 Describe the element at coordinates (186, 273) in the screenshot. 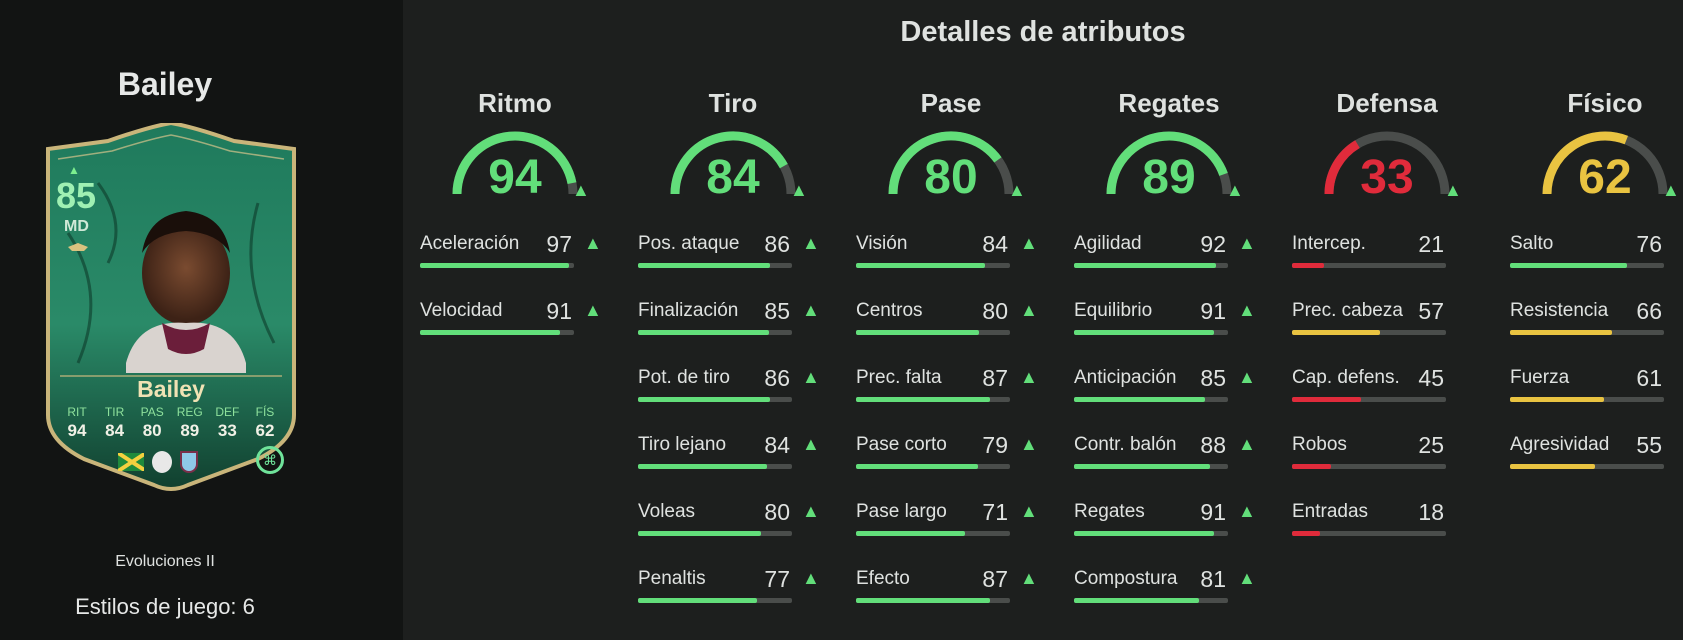

I see `player-face` at that location.